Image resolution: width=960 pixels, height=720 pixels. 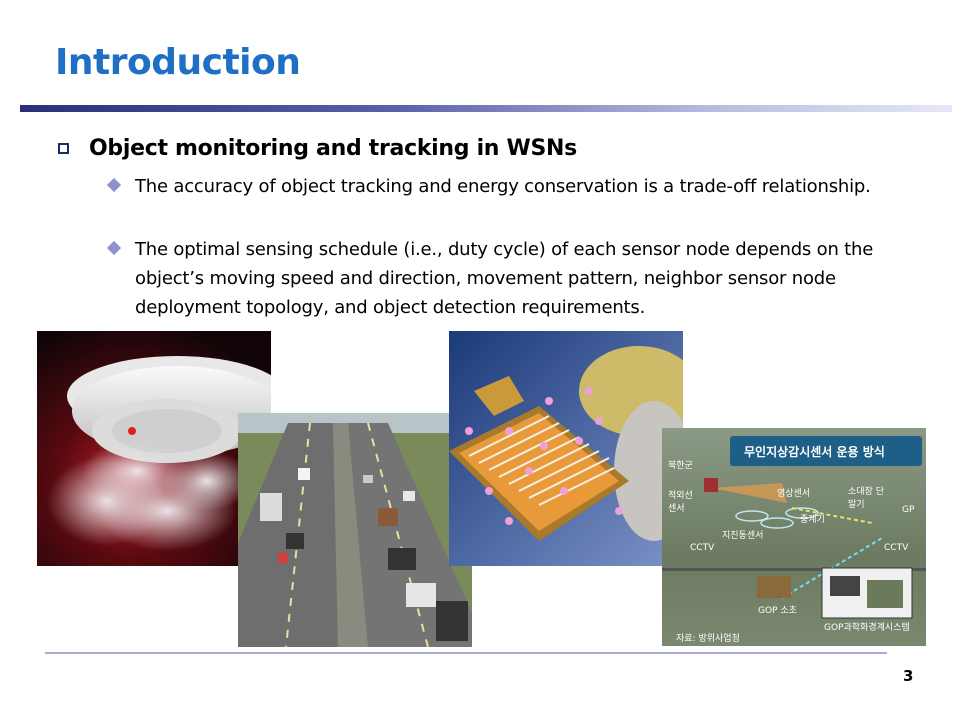 I want to click on smoke-detector-icon, so click(x=154, y=448).